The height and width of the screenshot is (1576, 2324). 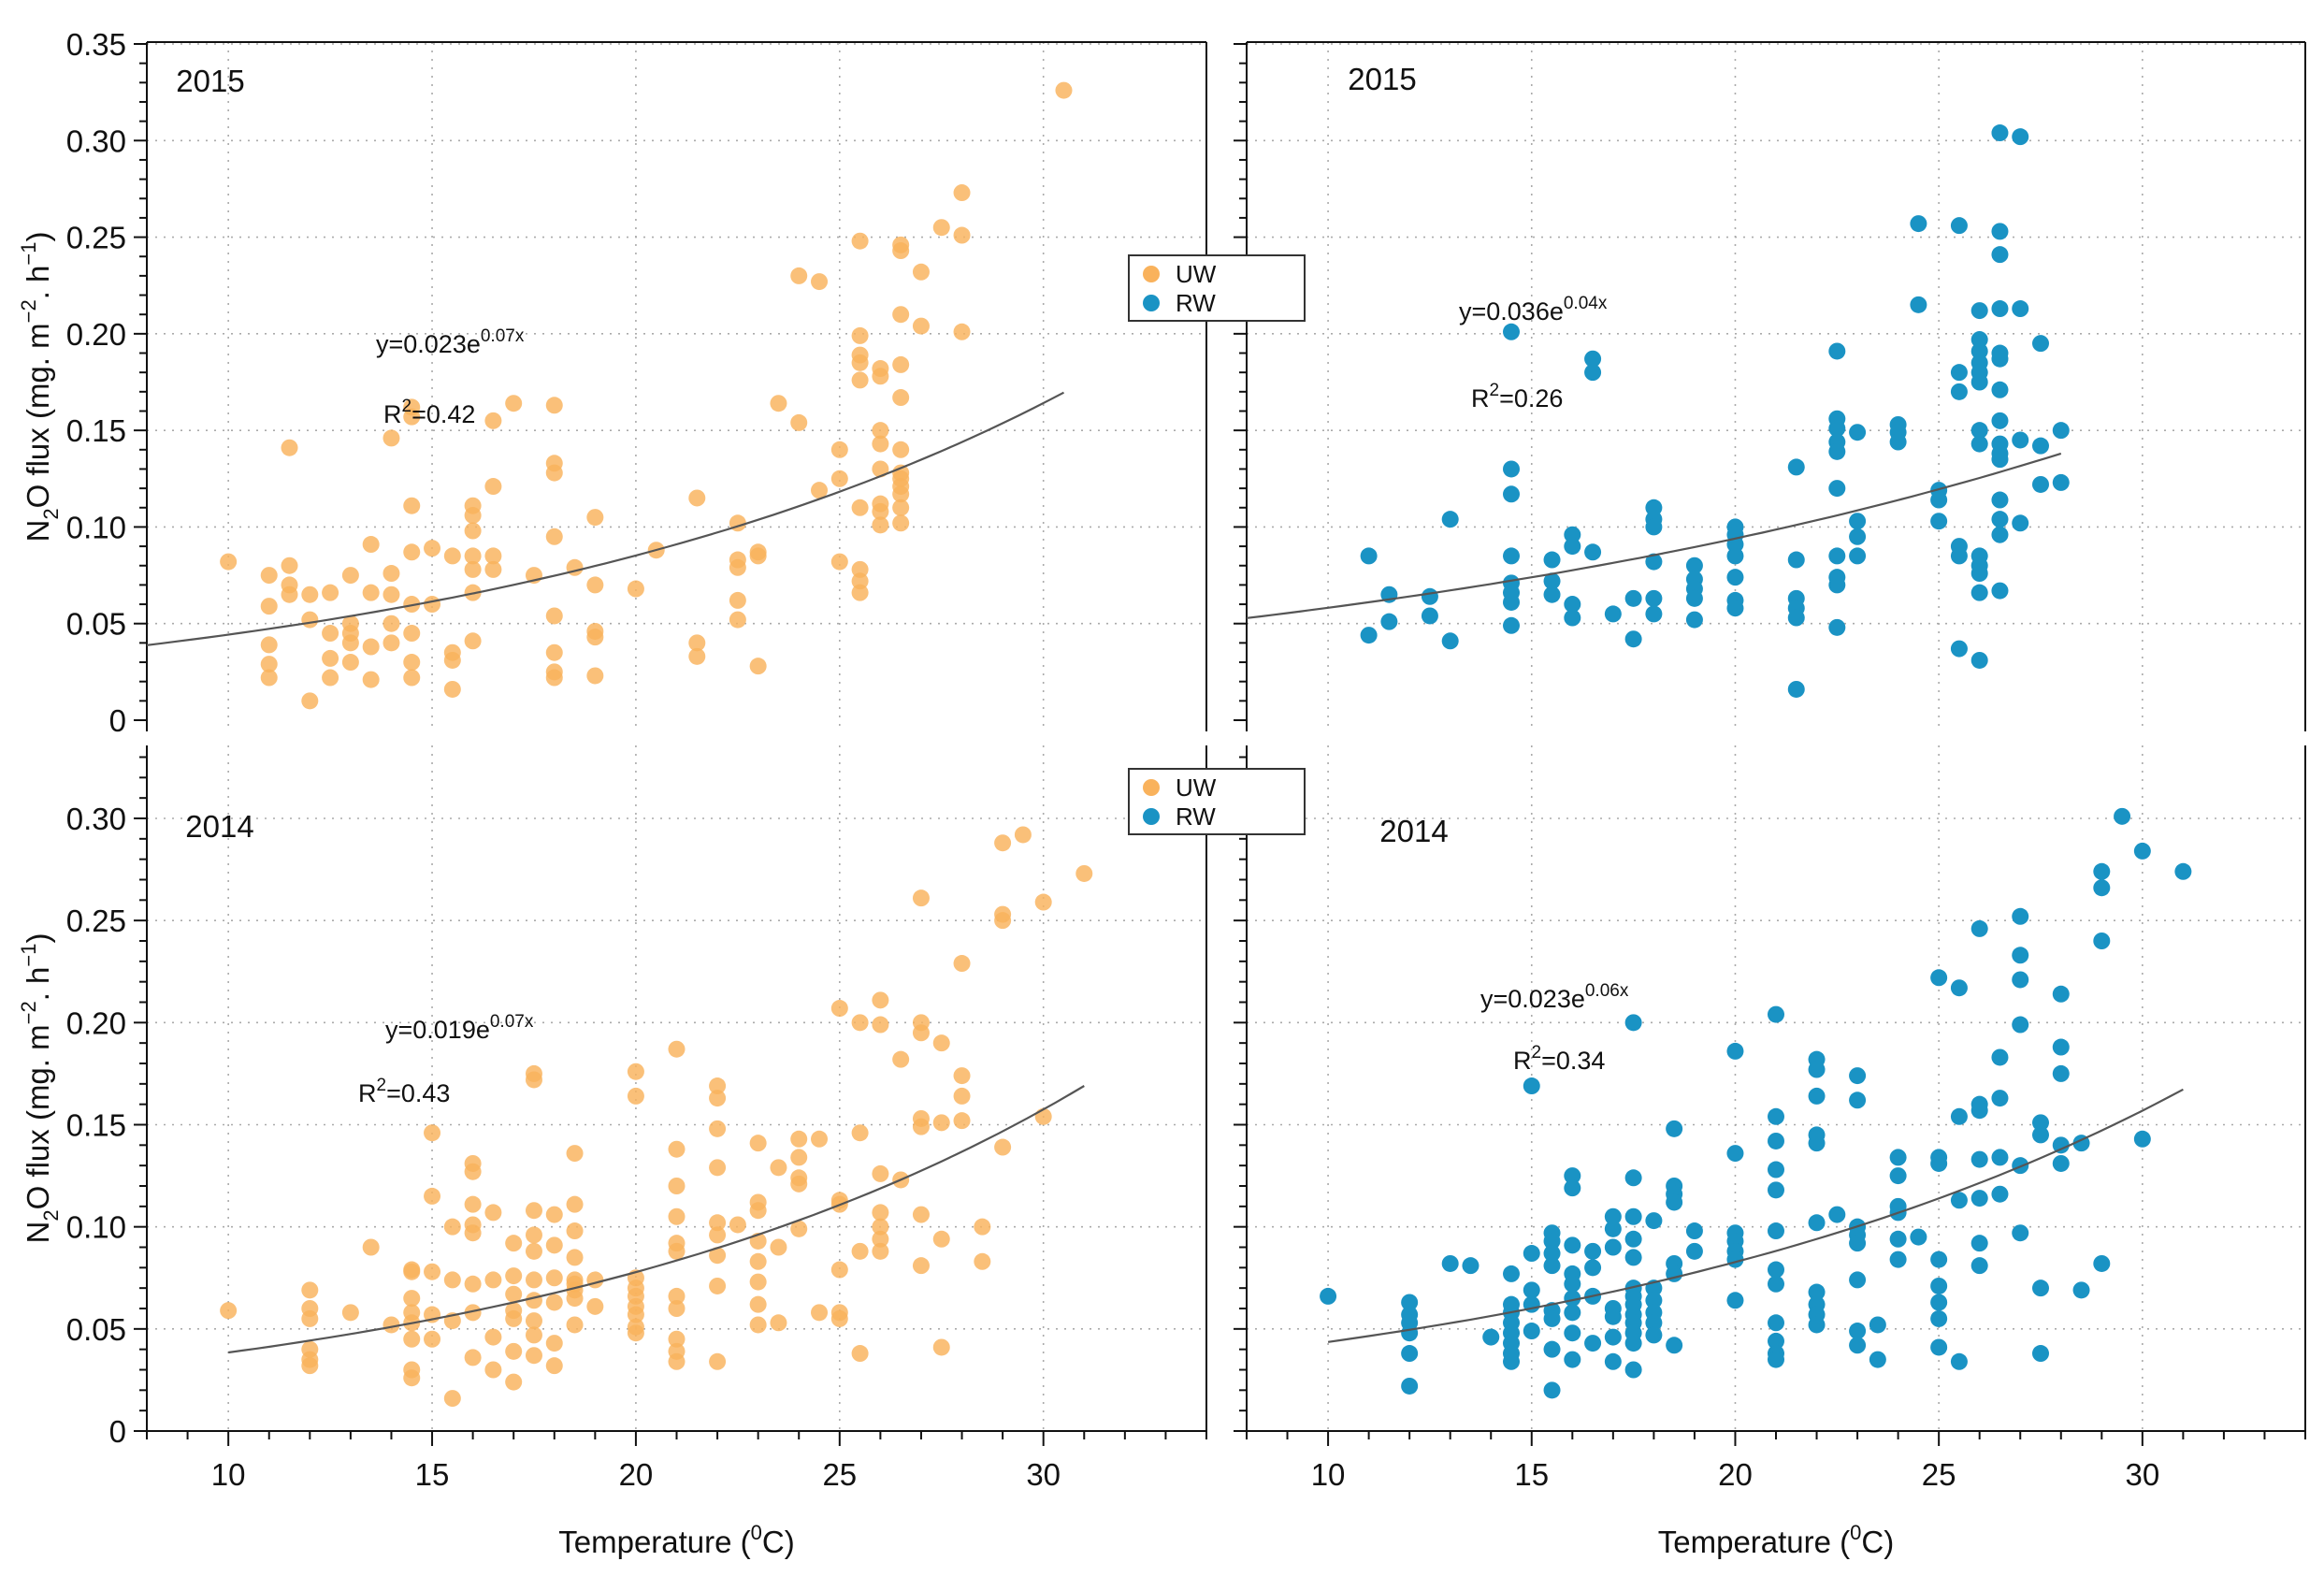 What do you see at coordinates (656, 1219) in the screenshot?
I see `fit-curve` at bounding box center [656, 1219].